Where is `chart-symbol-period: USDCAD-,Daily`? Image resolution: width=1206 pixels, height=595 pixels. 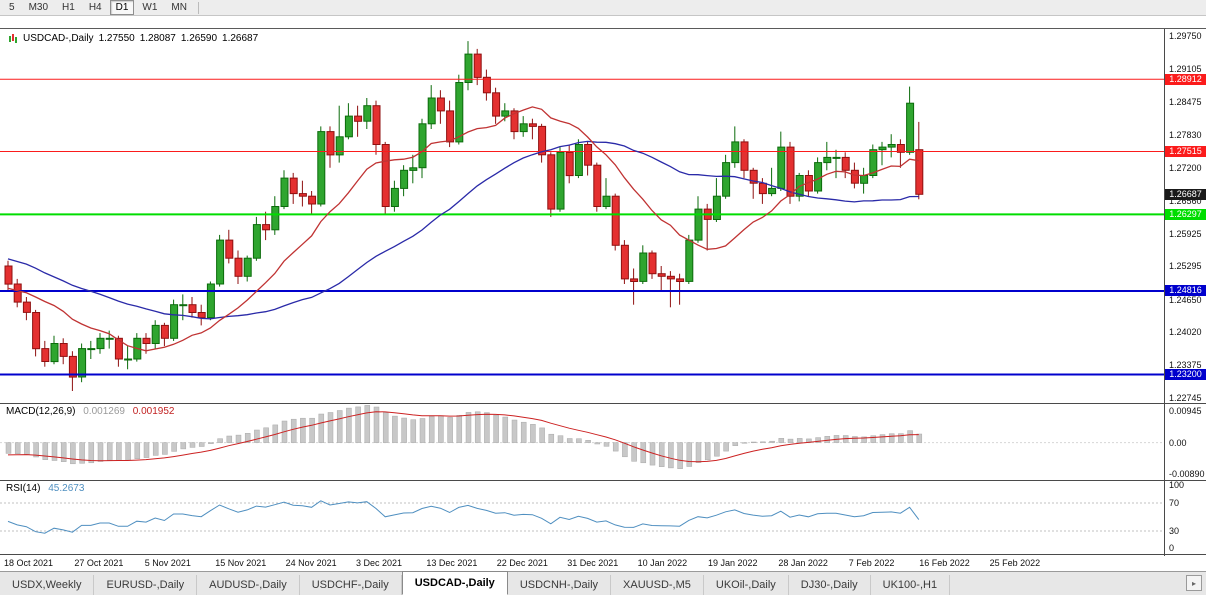 chart-symbol-period: USDCAD-,Daily is located at coordinates (58, 38).